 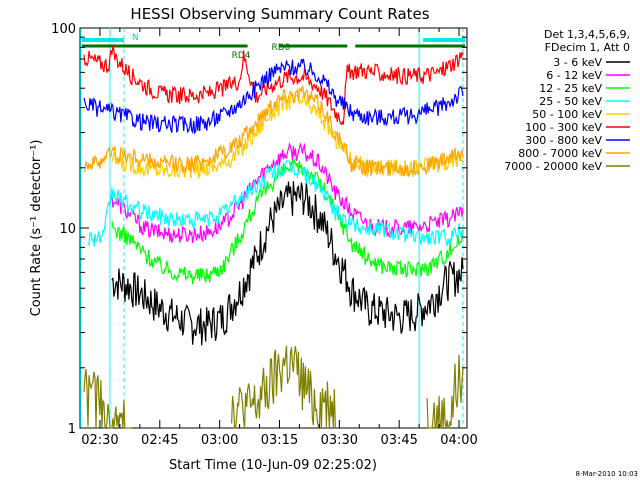 I want to click on legend-label-5: 100 - 300 keV, so click(x=563, y=127).